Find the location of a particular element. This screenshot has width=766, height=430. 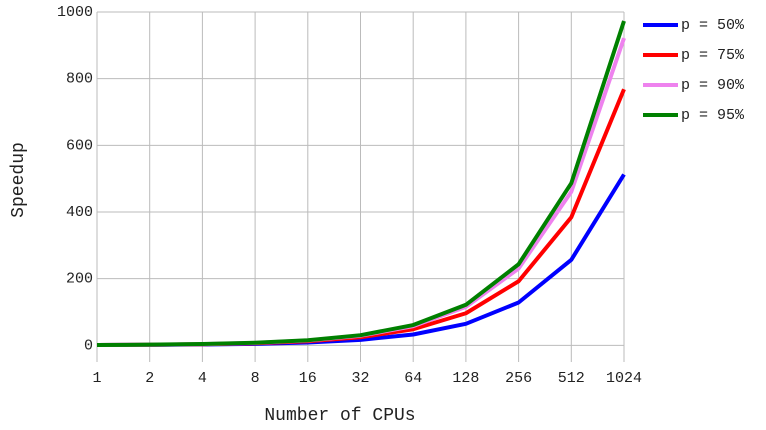

legend-label: p = 95% is located at coordinates (713, 115).